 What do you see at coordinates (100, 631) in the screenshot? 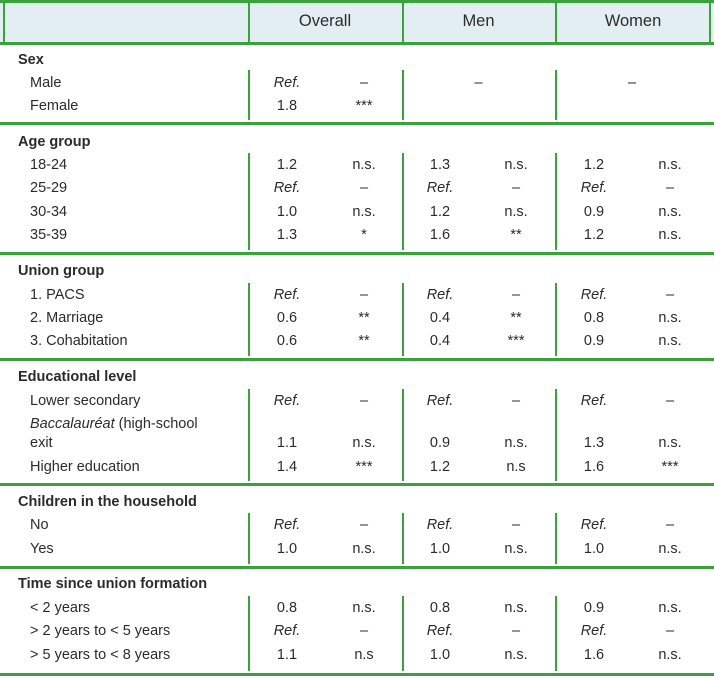
I see `row-label: > 2 years to < 5 years` at bounding box center [100, 631].